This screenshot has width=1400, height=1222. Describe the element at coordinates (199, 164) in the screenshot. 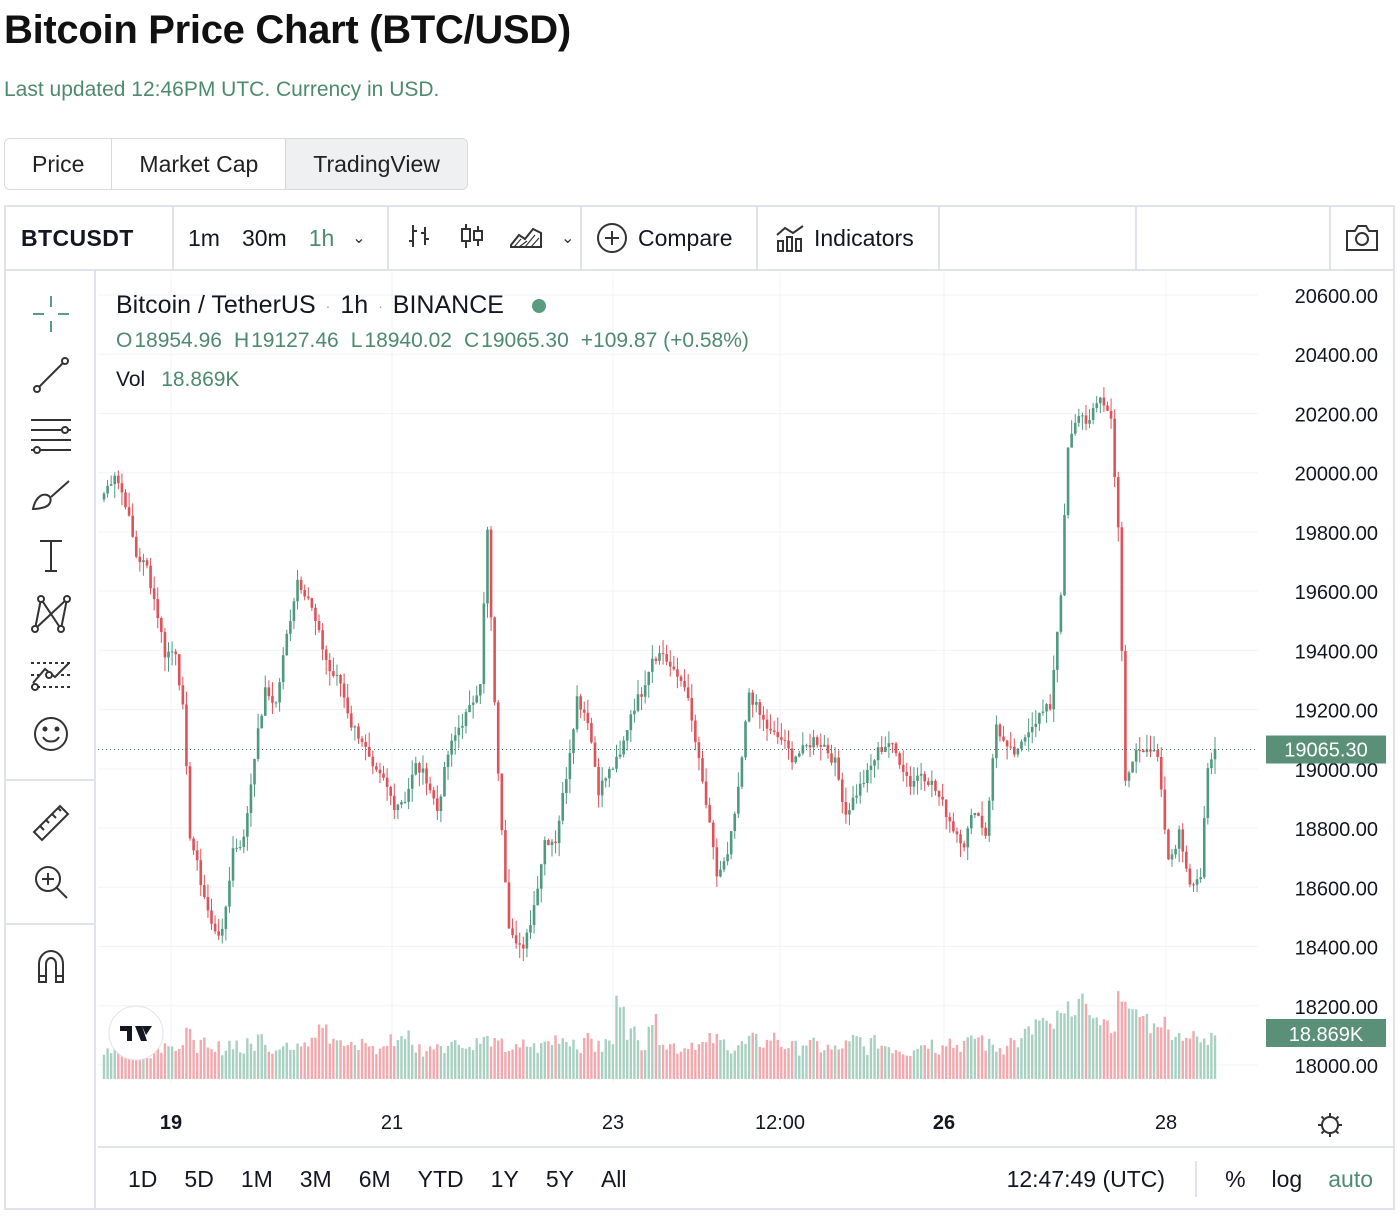

I see `tab-market-cap: Market Cap` at that location.